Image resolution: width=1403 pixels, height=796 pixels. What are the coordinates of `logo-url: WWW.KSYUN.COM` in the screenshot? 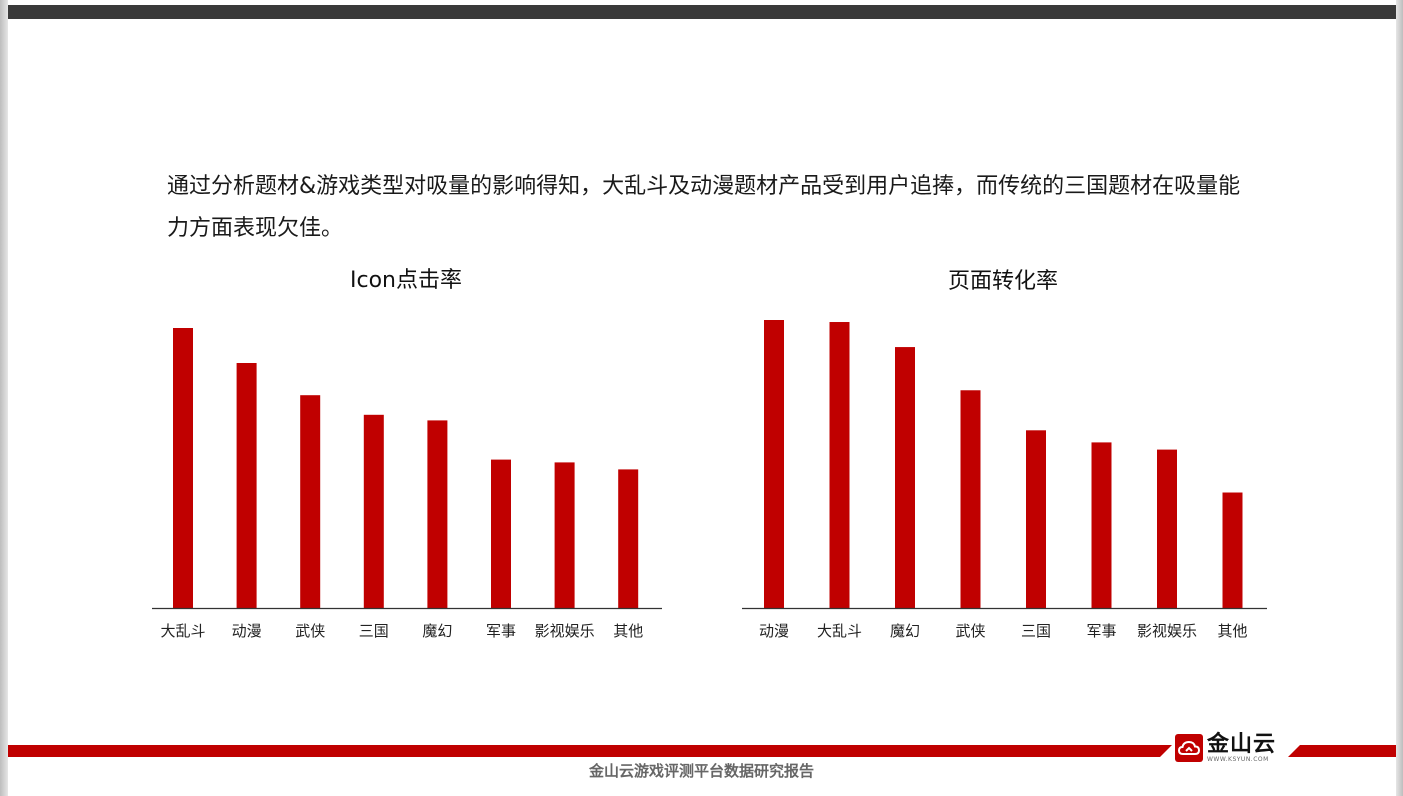 It's located at (1238, 759).